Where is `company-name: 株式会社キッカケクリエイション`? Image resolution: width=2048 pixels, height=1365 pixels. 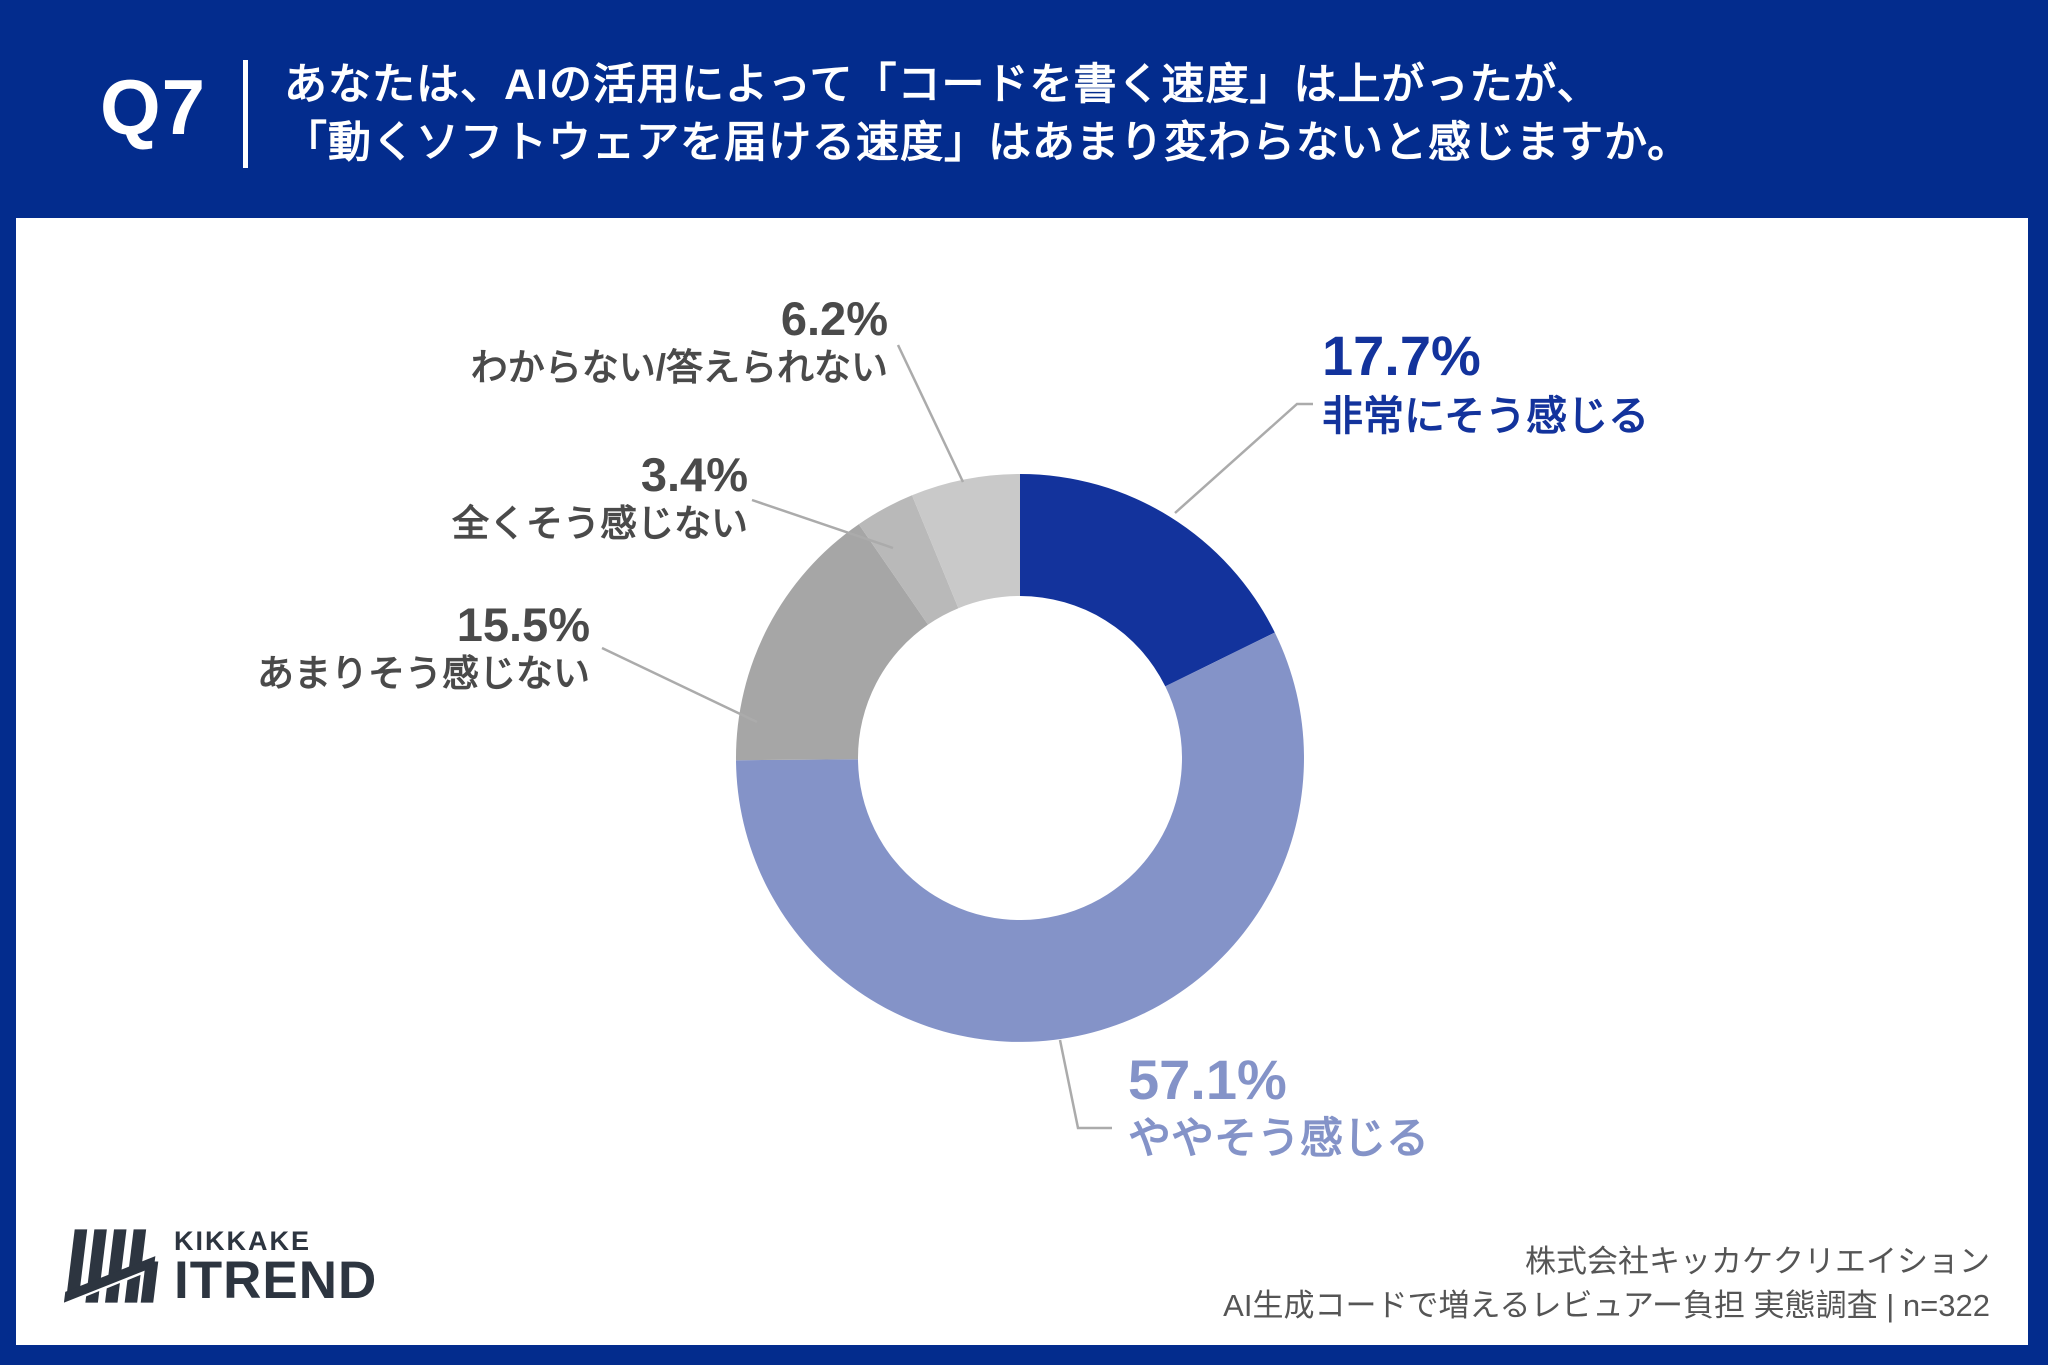
company-name: 株式会社キッカケクリエイション is located at coordinates (1757, 1261).